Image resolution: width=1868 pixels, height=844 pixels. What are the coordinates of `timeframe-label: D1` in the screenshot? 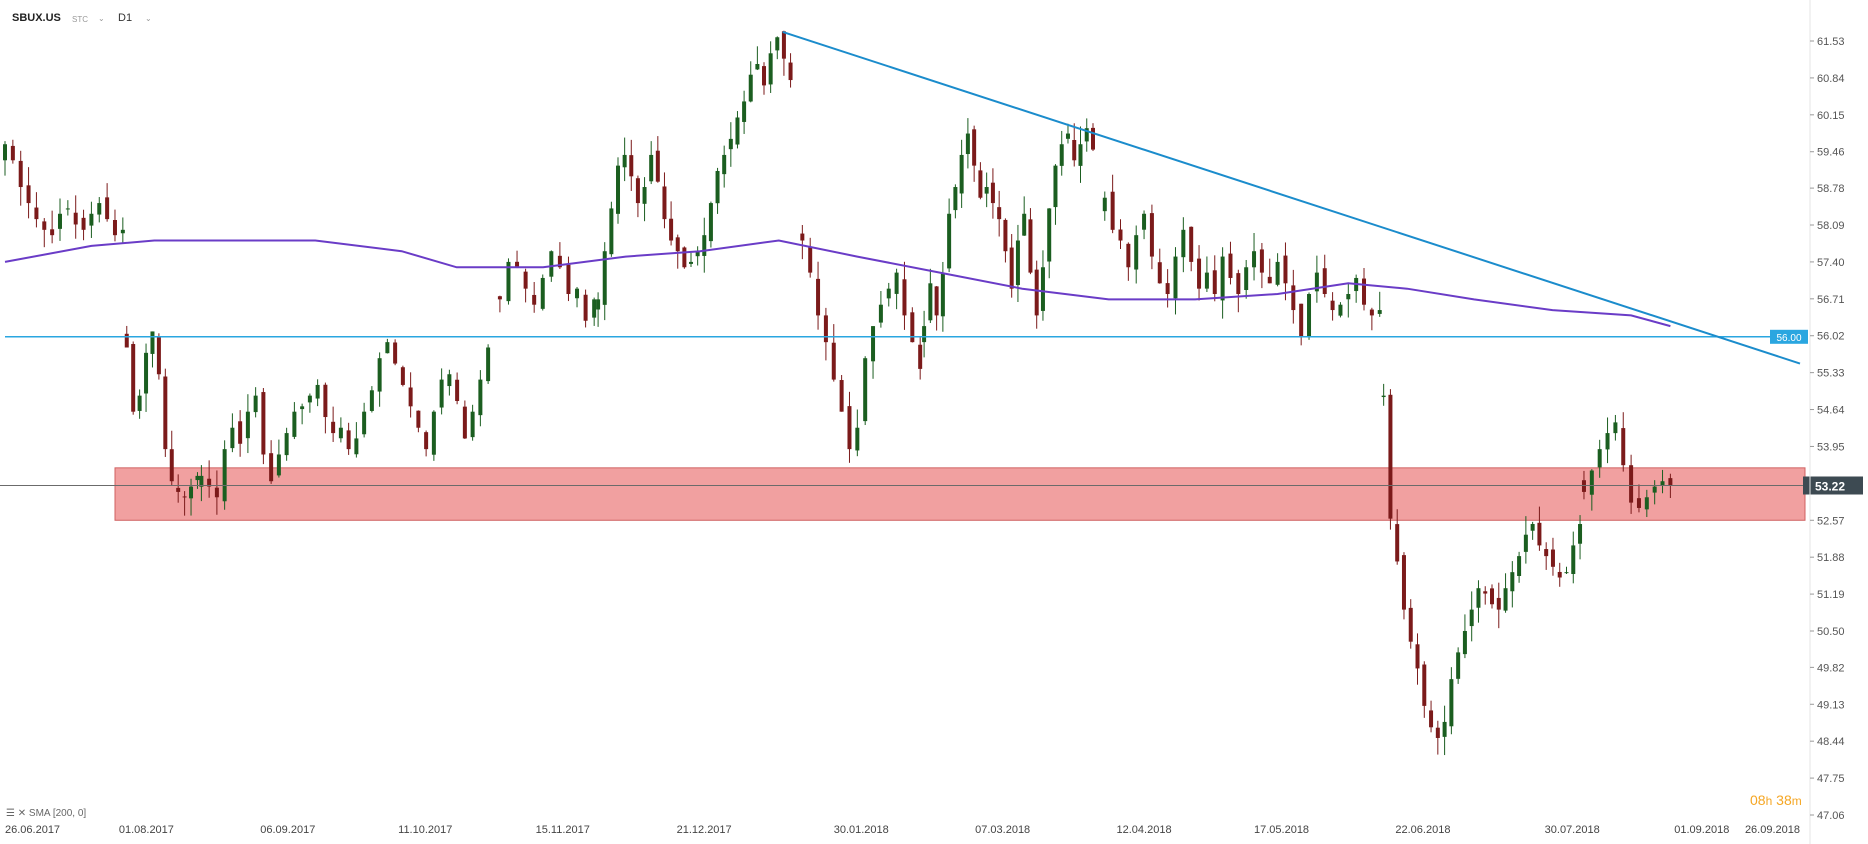 It's located at (125, 18).